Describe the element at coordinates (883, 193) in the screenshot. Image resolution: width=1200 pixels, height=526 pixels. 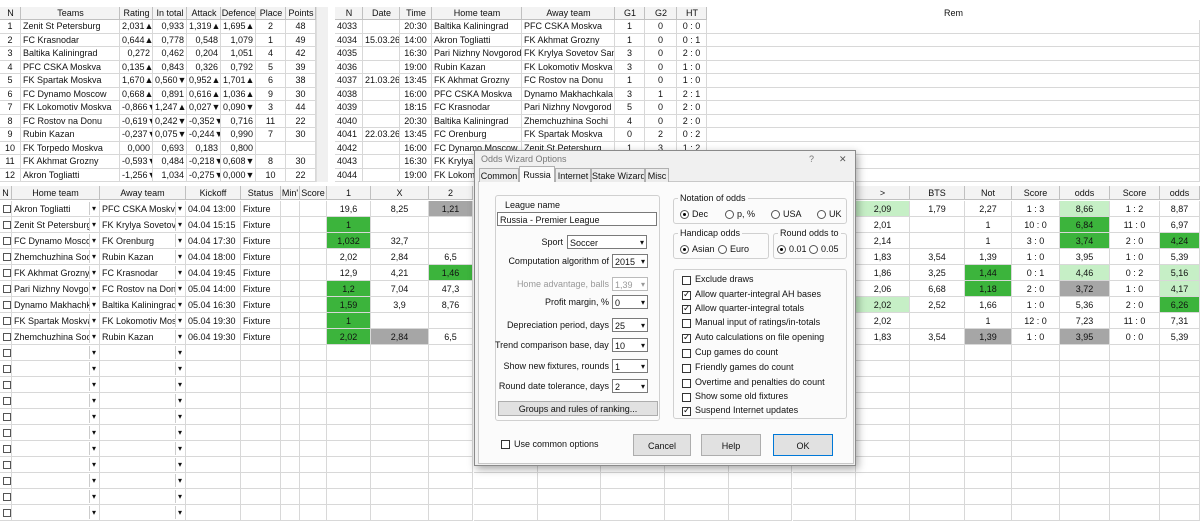
I see `column-header: >` at that location.